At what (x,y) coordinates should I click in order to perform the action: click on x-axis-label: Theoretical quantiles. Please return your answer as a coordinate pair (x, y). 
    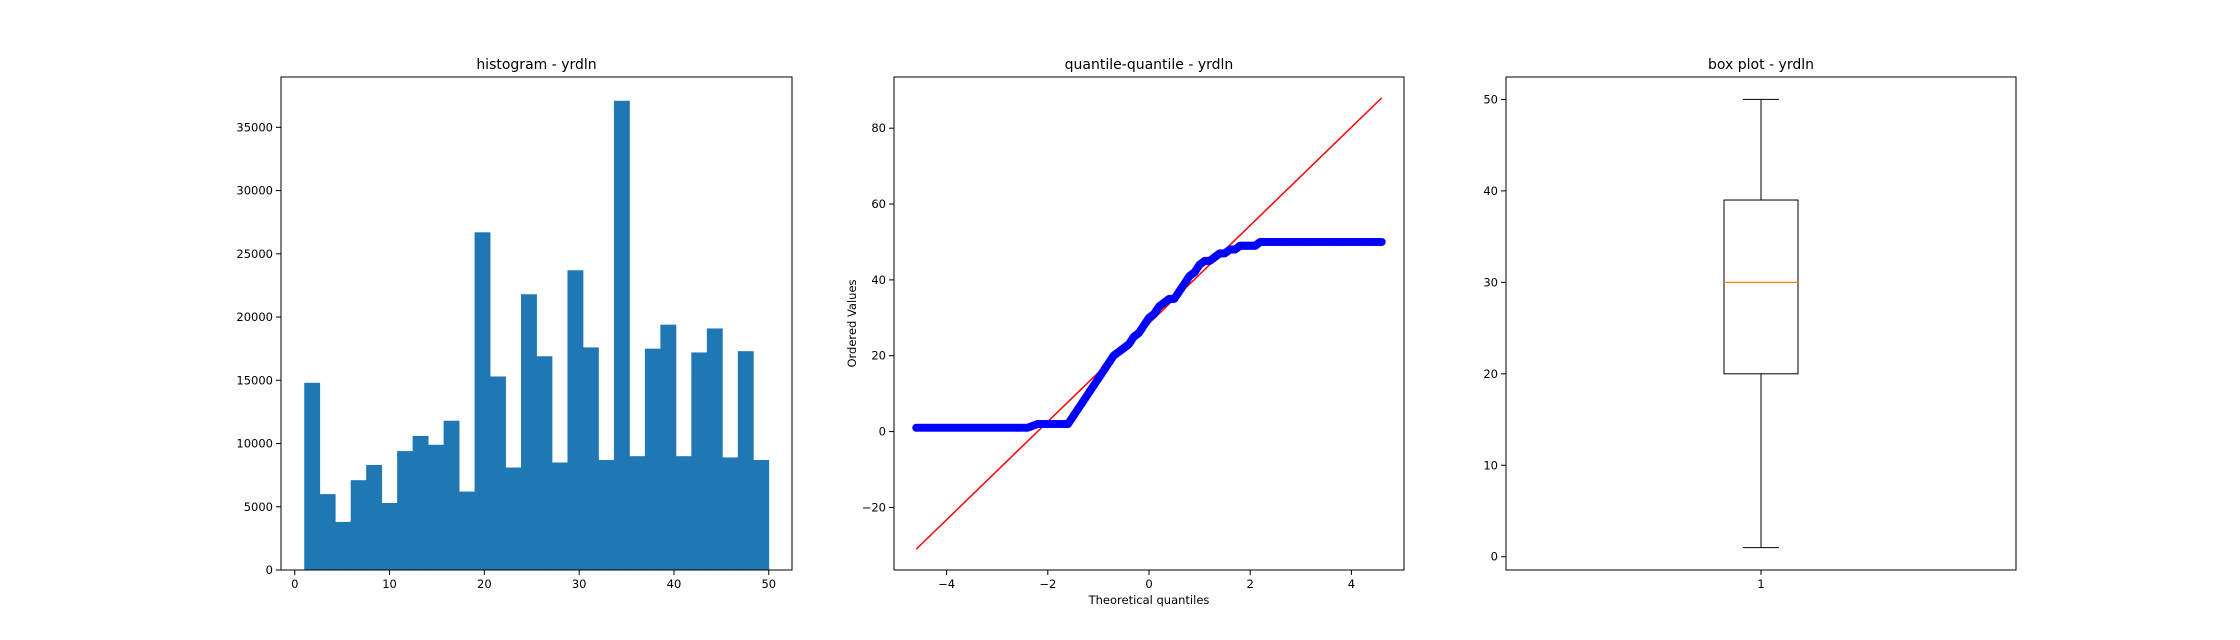
    Looking at the image, I should click on (1149, 600).